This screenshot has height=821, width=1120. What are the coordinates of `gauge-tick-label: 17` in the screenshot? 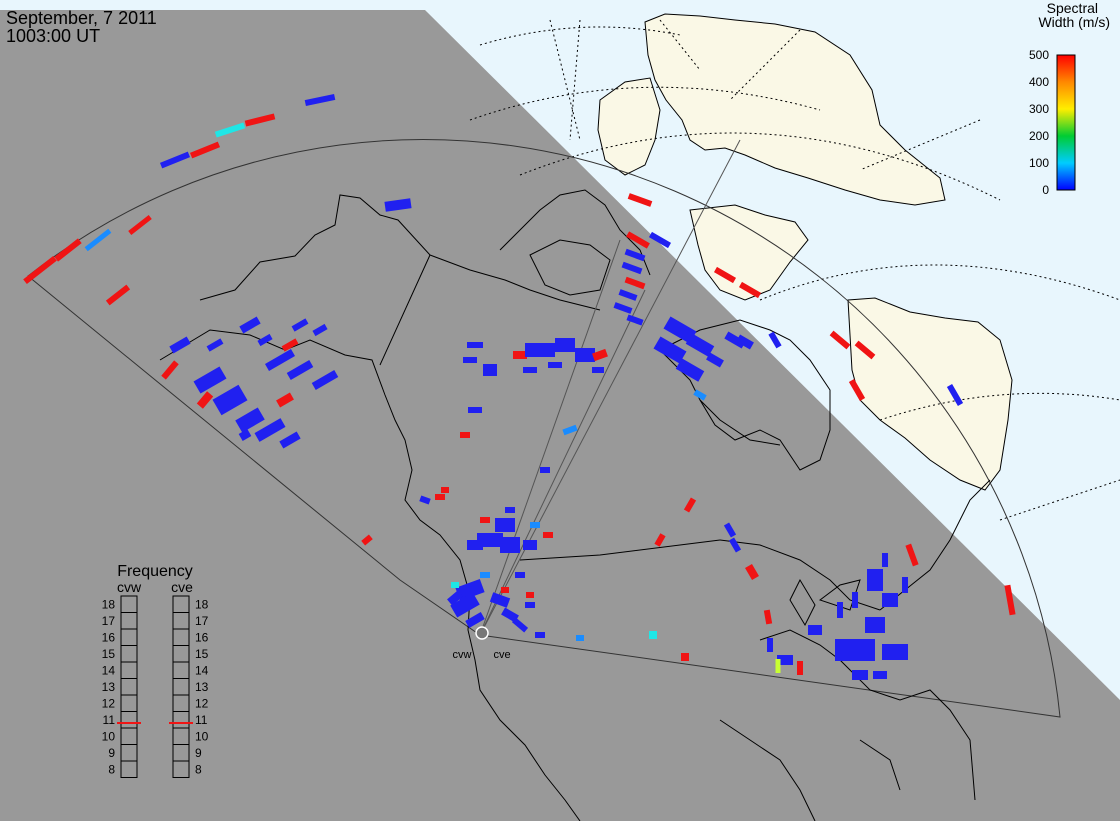 It's located at (202, 621).